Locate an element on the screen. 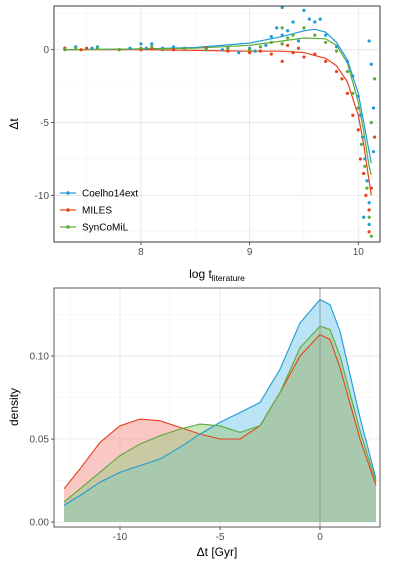  scatter-y-ticks: 0 -5 -10 is located at coordinates (44, 123).